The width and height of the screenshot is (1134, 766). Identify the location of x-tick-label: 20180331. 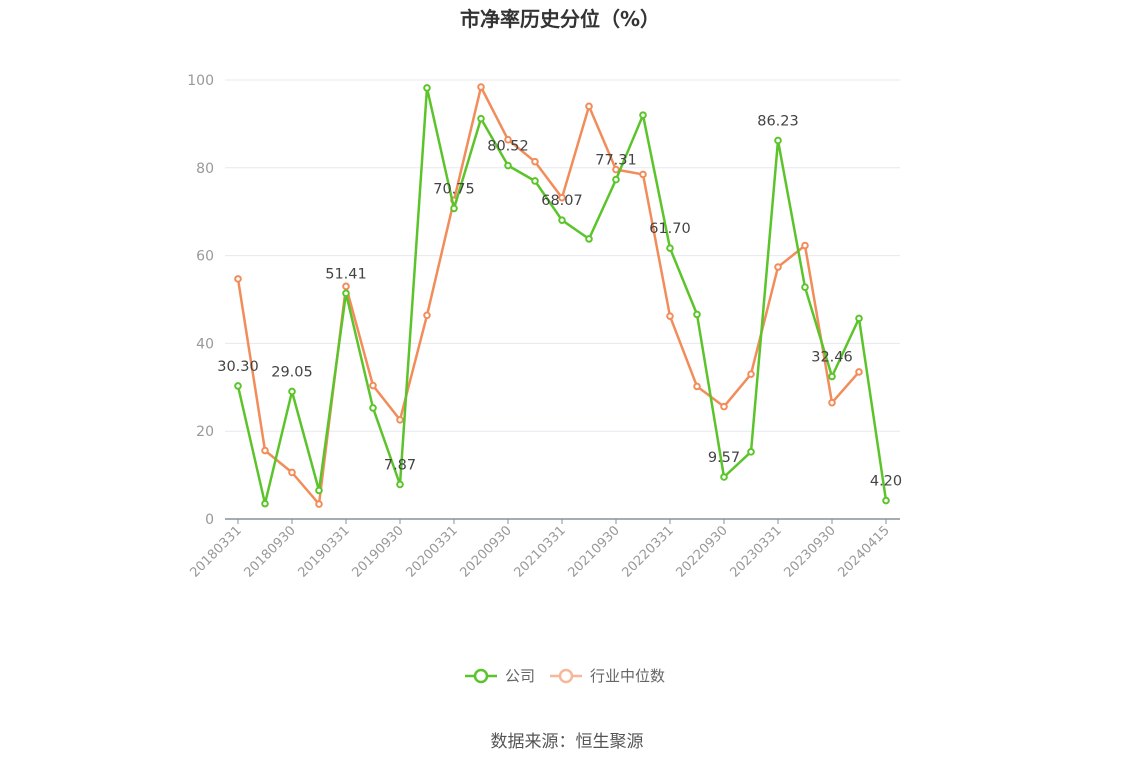
(215, 551).